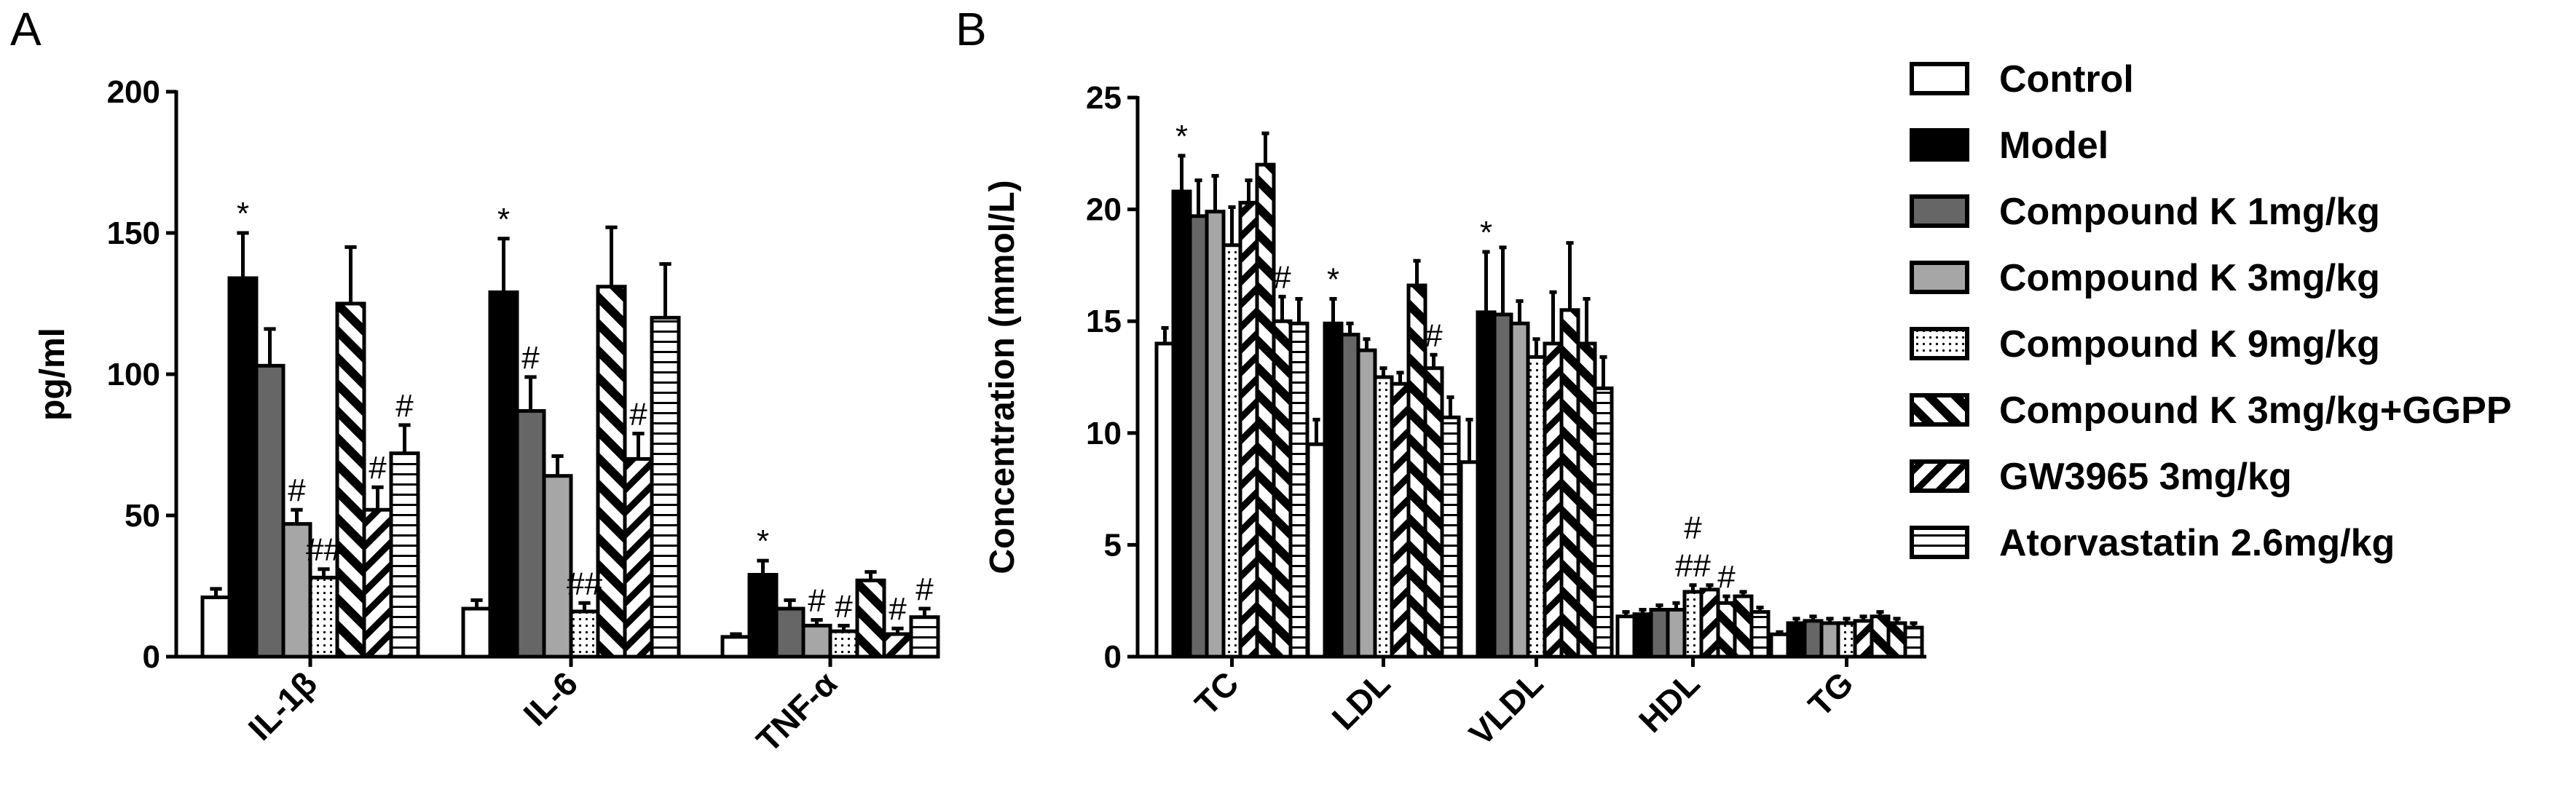 This screenshot has height=795, width=2576. Describe the element at coordinates (1104, 98) in the screenshot. I see `y-tick-label: 25` at that location.